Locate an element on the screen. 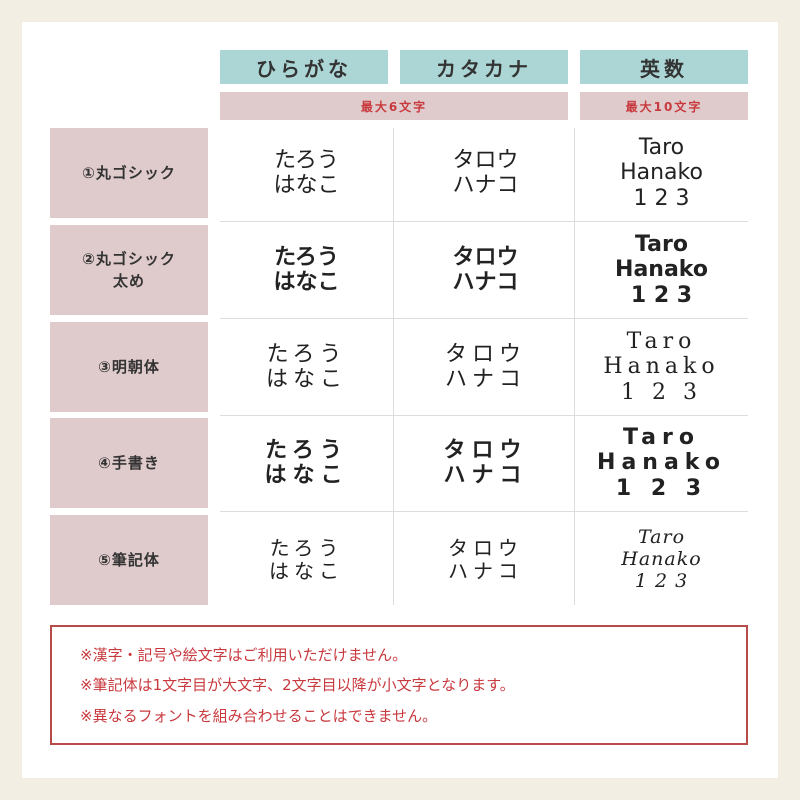 This screenshot has width=800, height=800. font-label: ⑤筆記体 is located at coordinates (129, 560).